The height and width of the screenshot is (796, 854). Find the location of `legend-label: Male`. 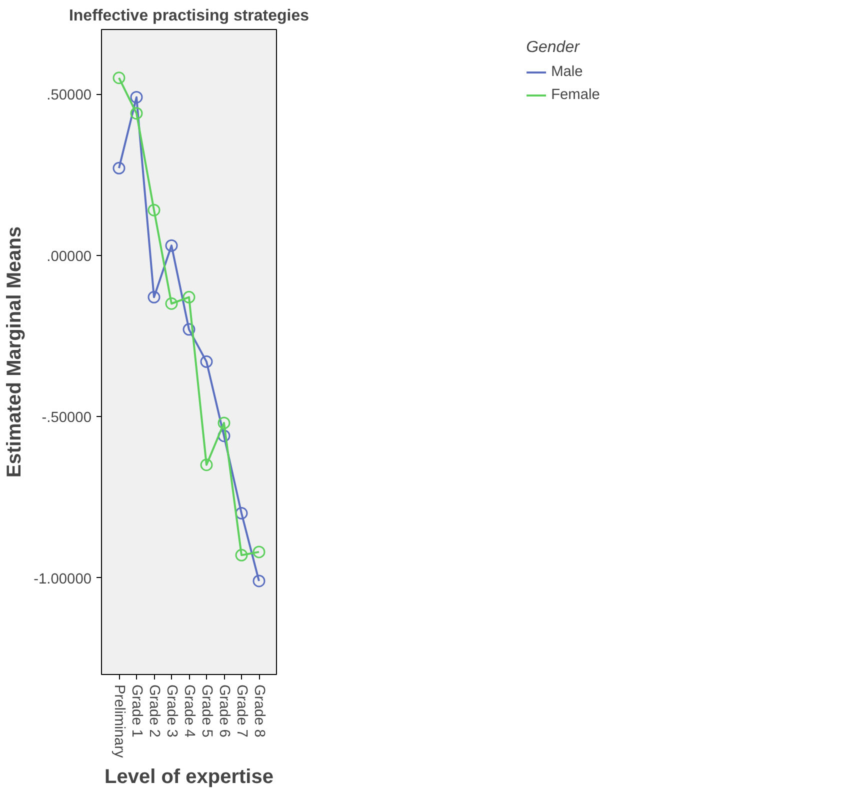

legend-label: Male is located at coordinates (567, 72).